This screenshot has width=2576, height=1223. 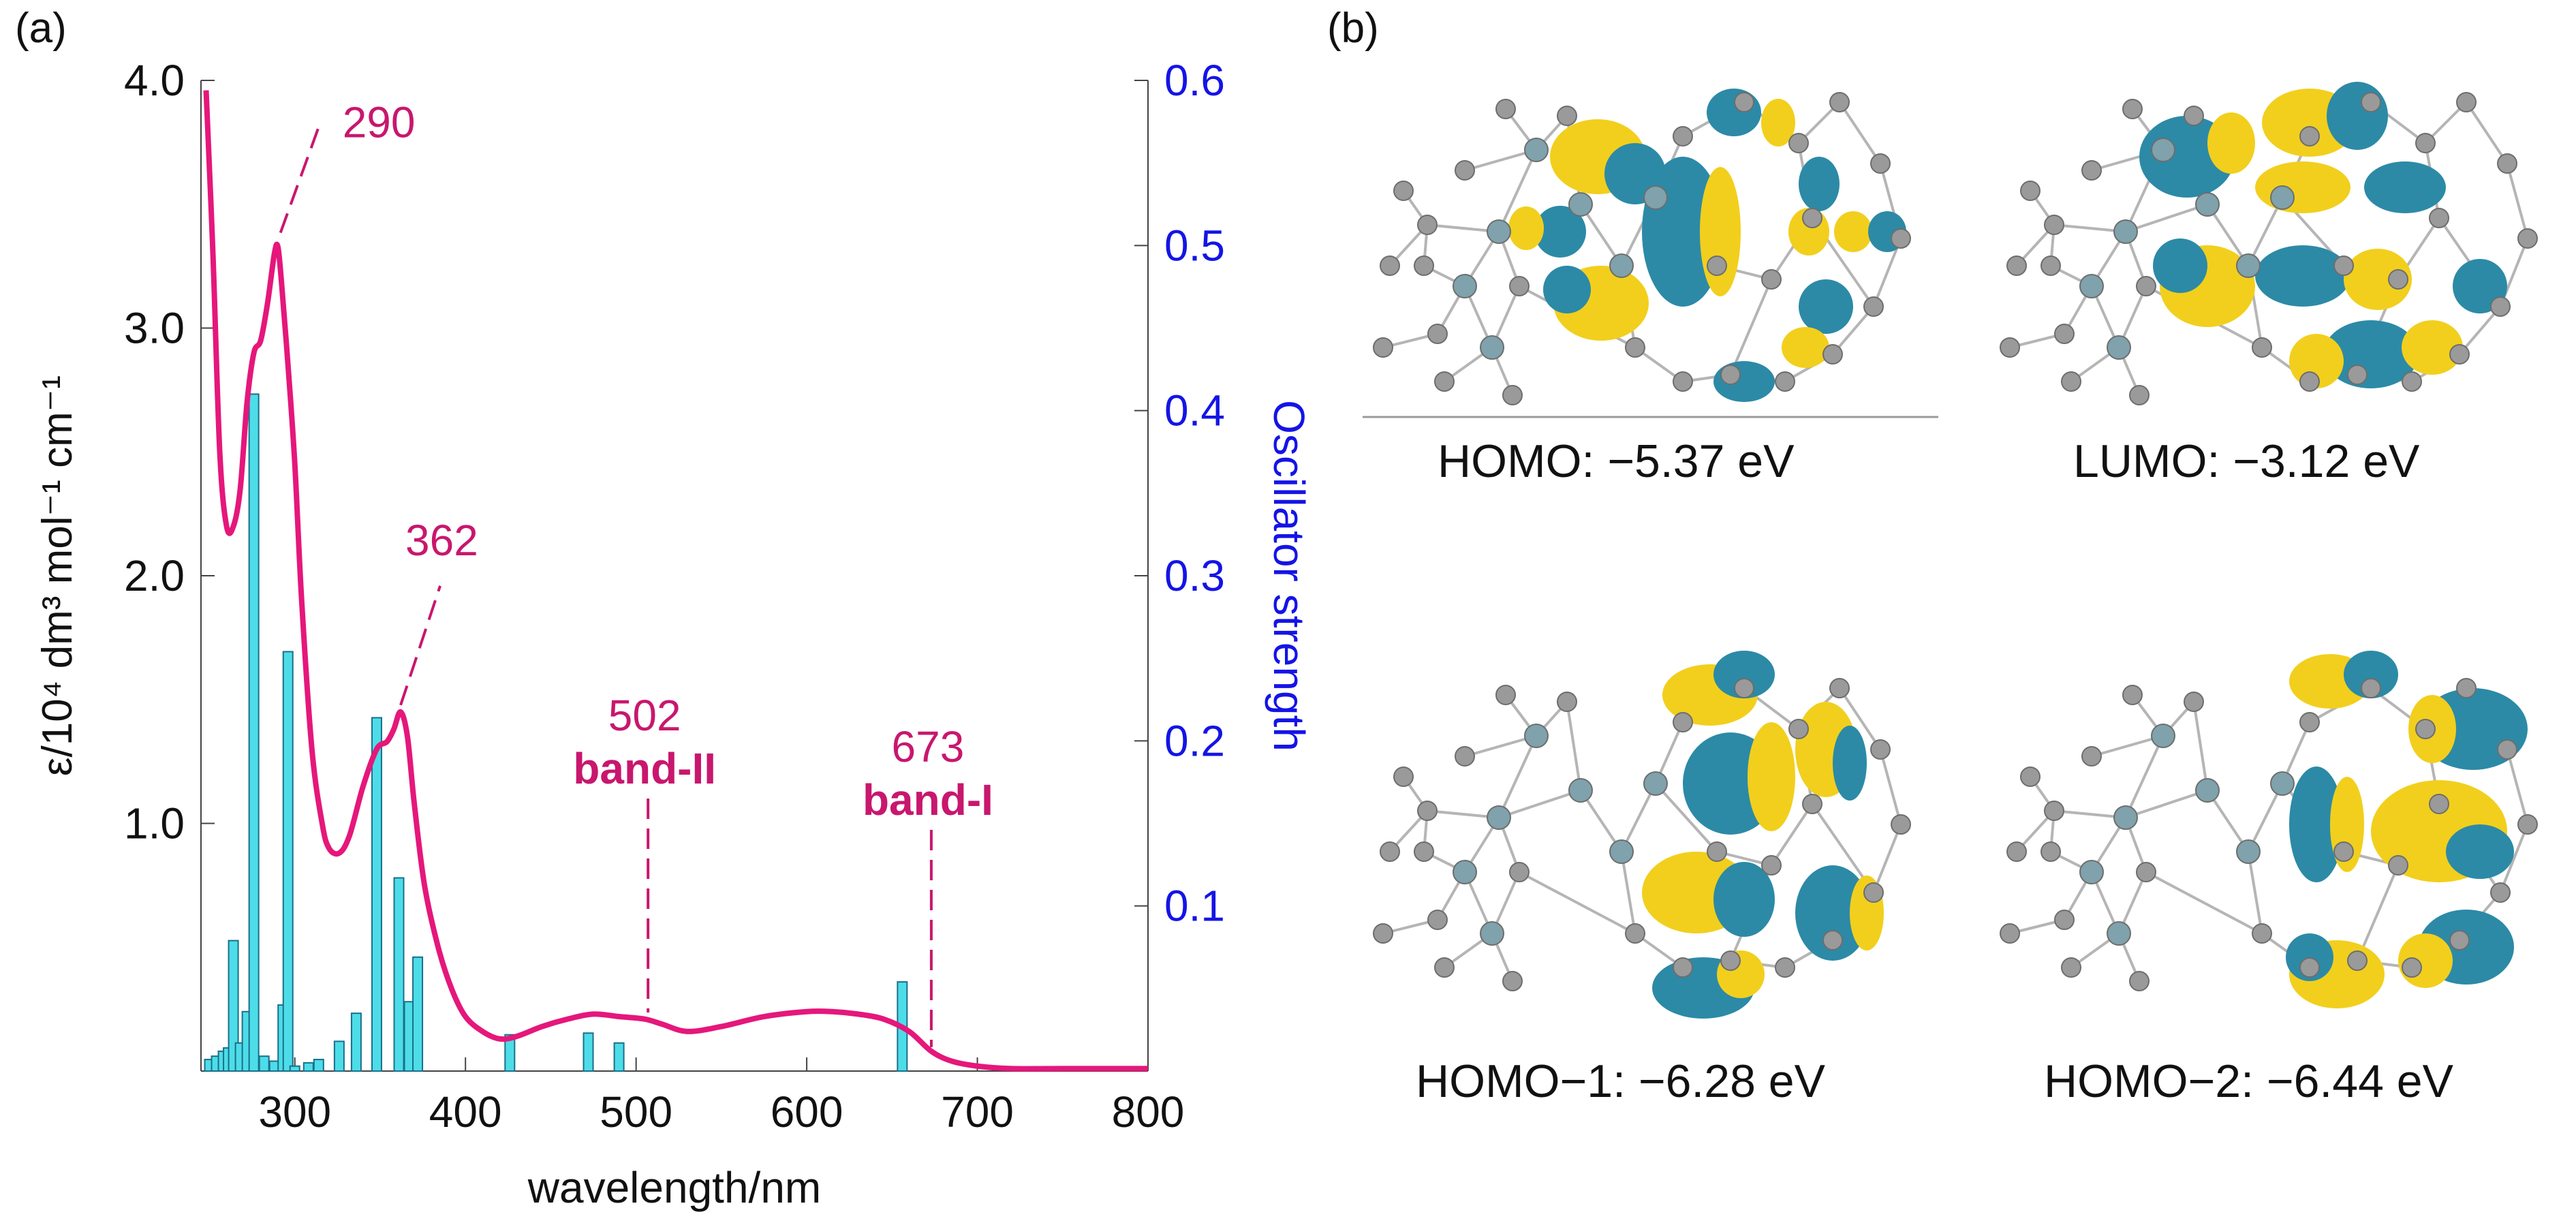 What do you see at coordinates (2248, 1081) in the screenshot?
I see `orbital-label-homo-2: HOMO−2: −6.44 eV` at bounding box center [2248, 1081].